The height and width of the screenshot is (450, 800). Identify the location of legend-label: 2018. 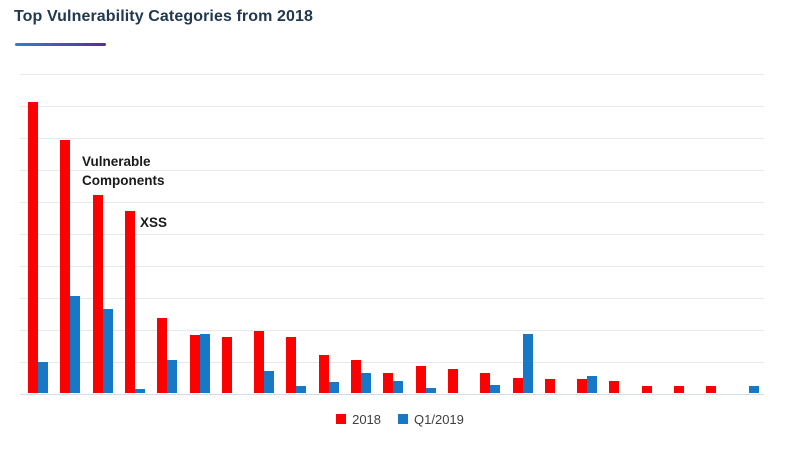
(367, 419).